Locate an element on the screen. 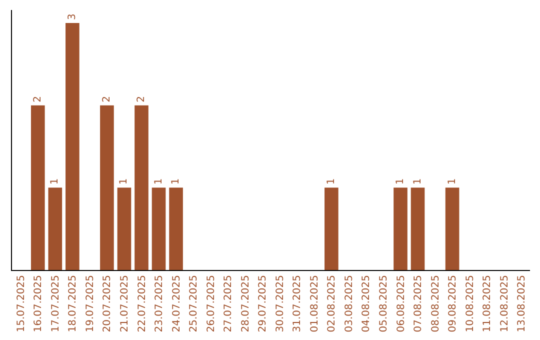 The image size is (540, 340). x-tick-label: 13.08.2025 is located at coordinates (522, 303).